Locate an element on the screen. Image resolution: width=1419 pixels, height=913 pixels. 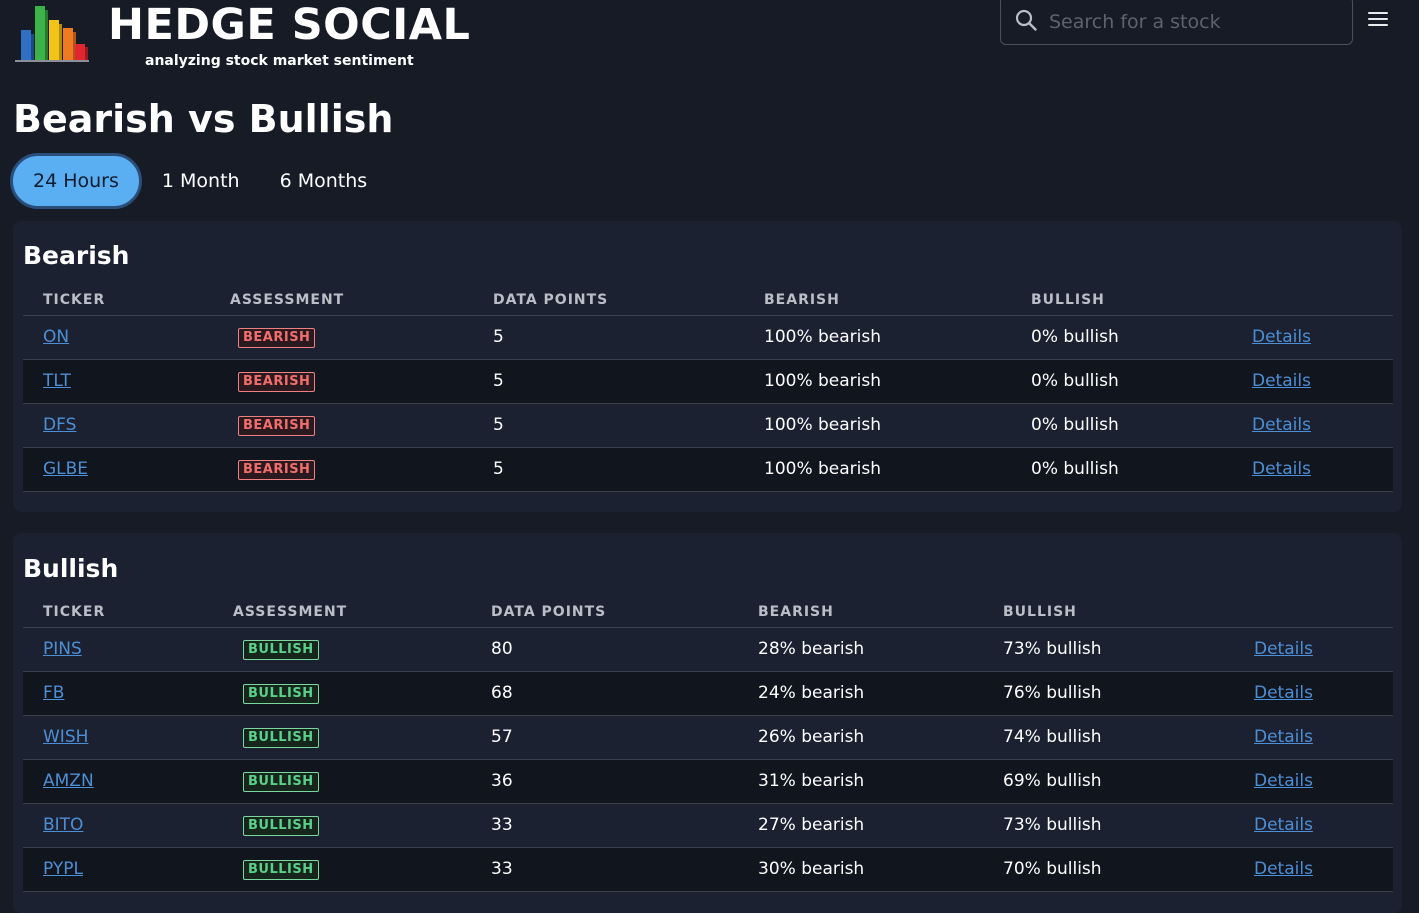
bearish-percent: 27% bearish is located at coordinates (860, 825).